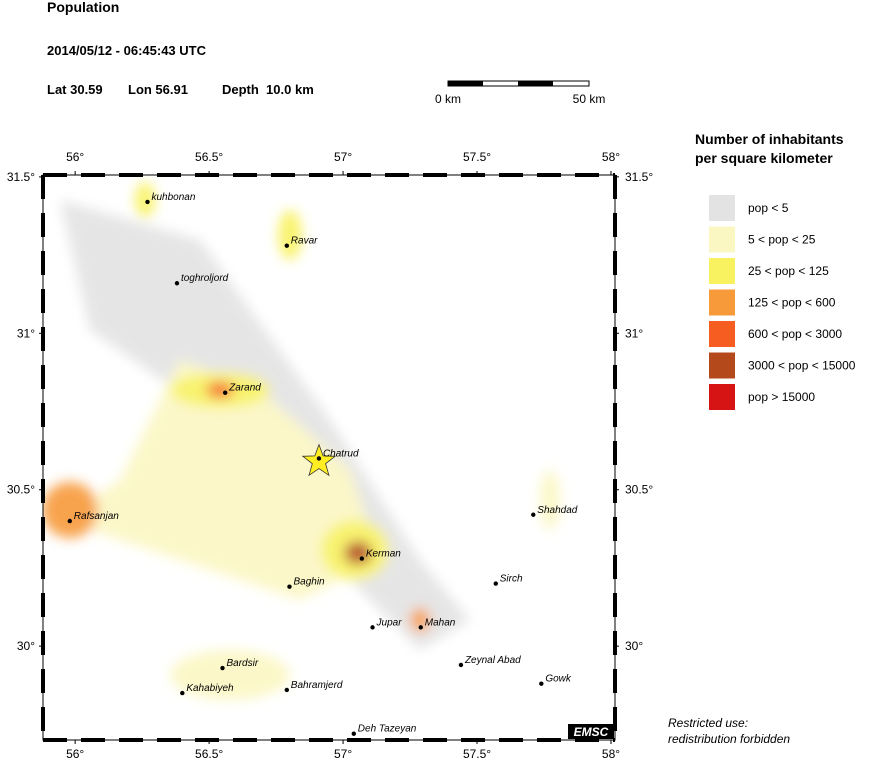  Describe the element at coordinates (795, 334) in the screenshot. I see `legend-label: 600 < pop < 3000` at that location.